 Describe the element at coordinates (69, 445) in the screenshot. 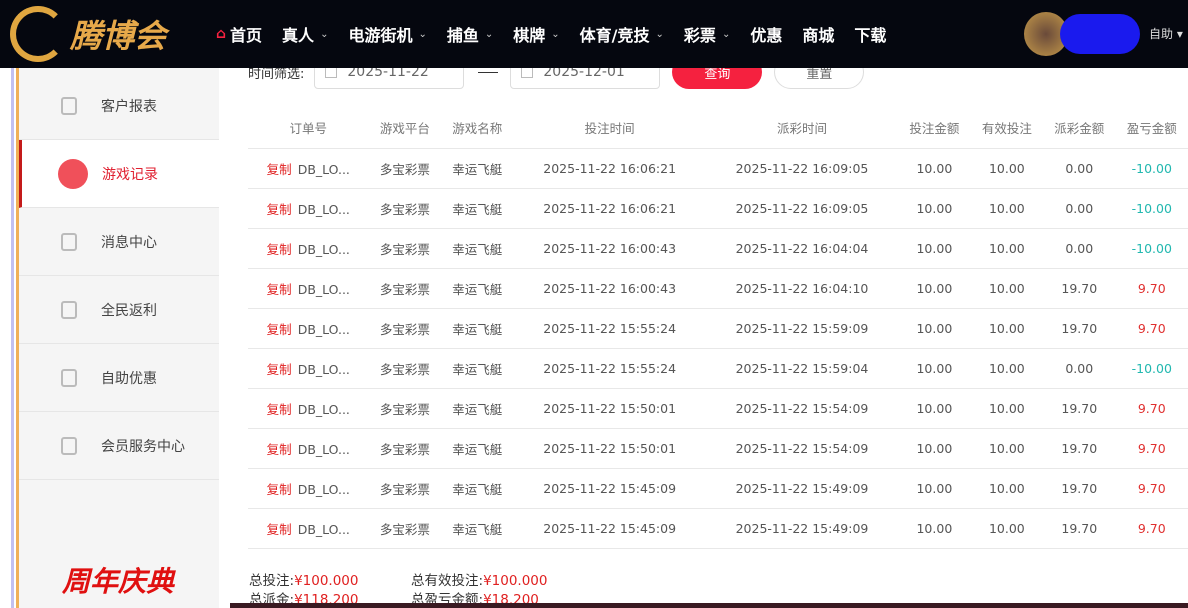

I see `handshake-icon` at that location.